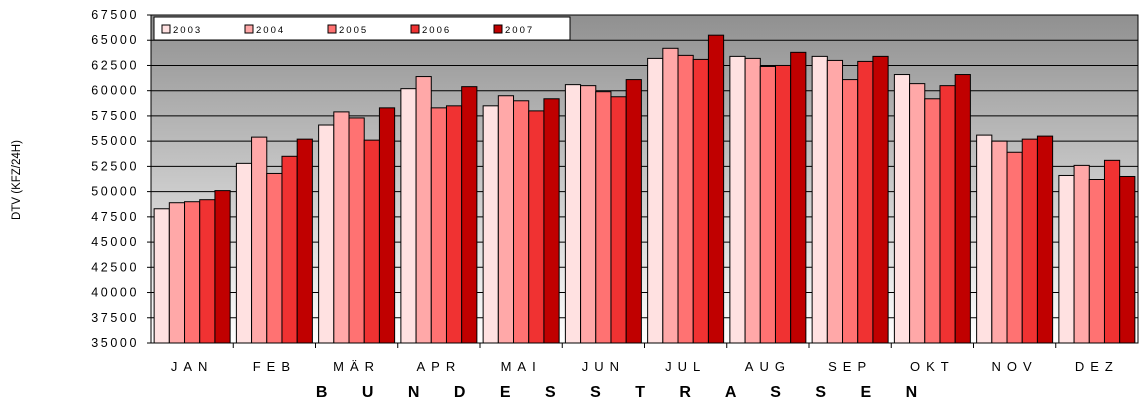 The height and width of the screenshot is (408, 1139). What do you see at coordinates (115, 343) in the screenshot?
I see `y-tick-label: 35000` at bounding box center [115, 343].